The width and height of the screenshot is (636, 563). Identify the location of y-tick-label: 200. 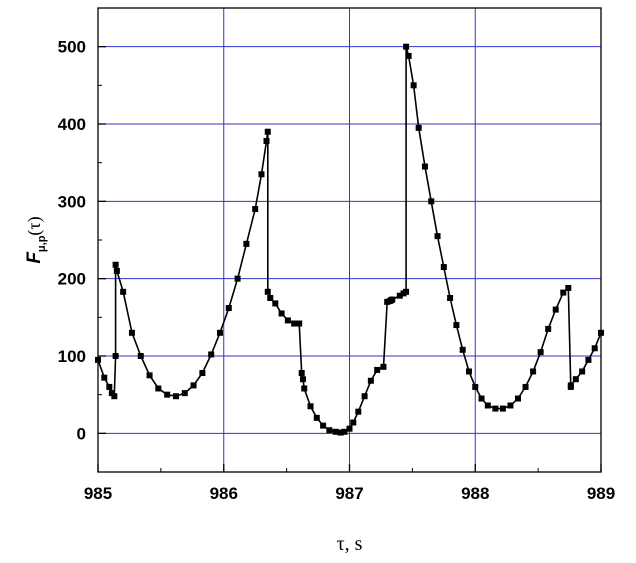
(72, 279).